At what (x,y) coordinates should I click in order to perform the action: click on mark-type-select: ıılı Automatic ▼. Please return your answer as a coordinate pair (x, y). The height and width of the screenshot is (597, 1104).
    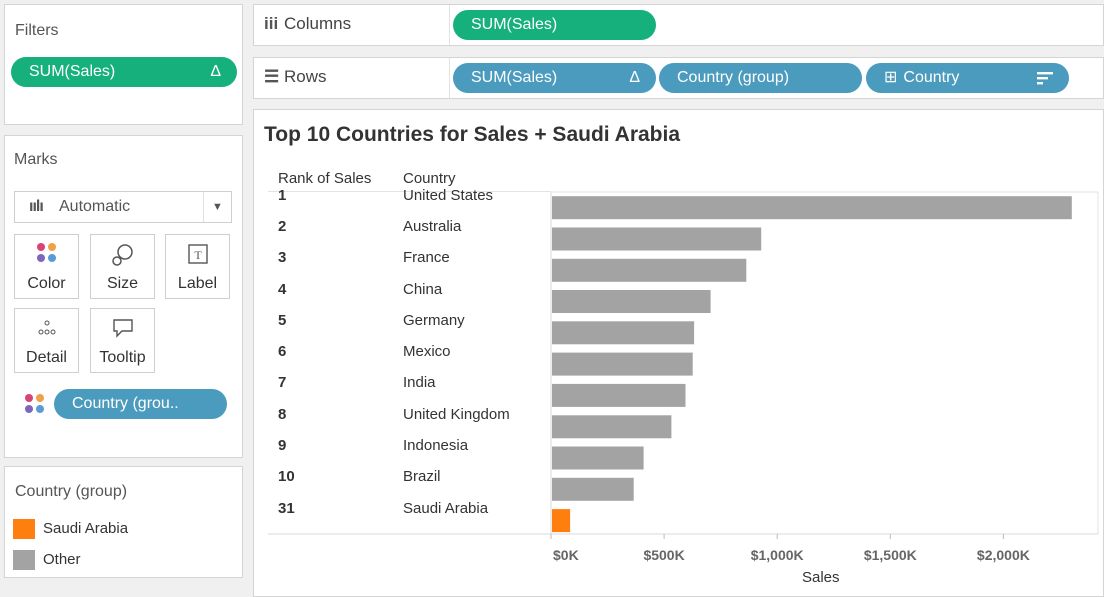
    Looking at the image, I should click on (123, 207).